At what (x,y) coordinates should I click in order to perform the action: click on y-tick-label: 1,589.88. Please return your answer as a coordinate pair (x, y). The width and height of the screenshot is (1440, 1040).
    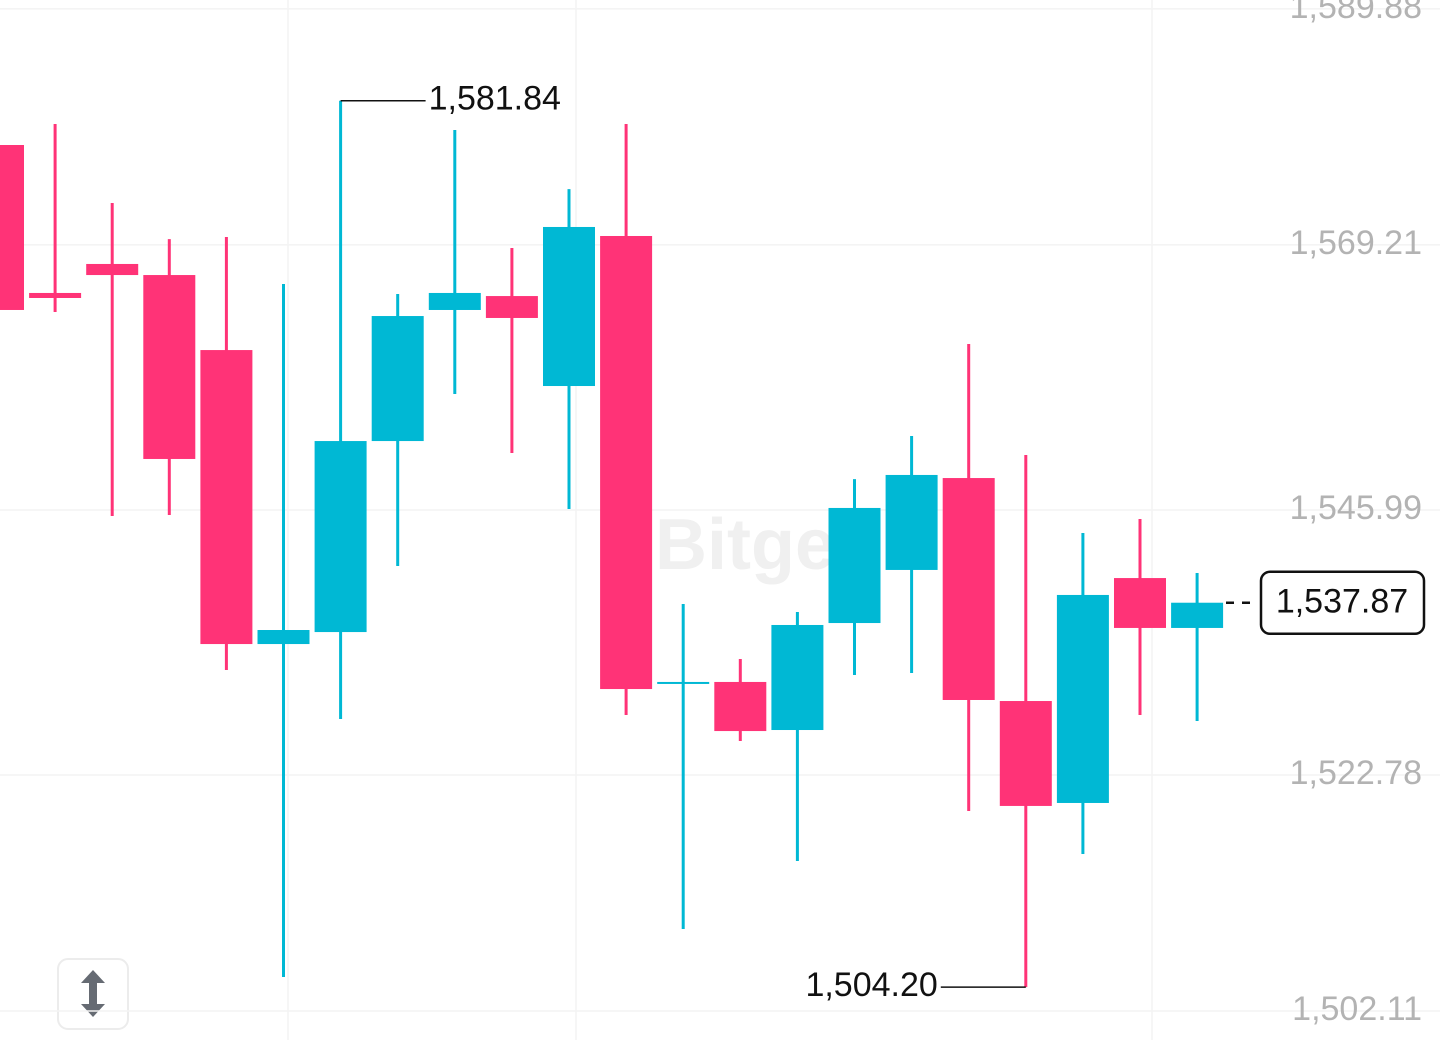
    Looking at the image, I should click on (1356, 13).